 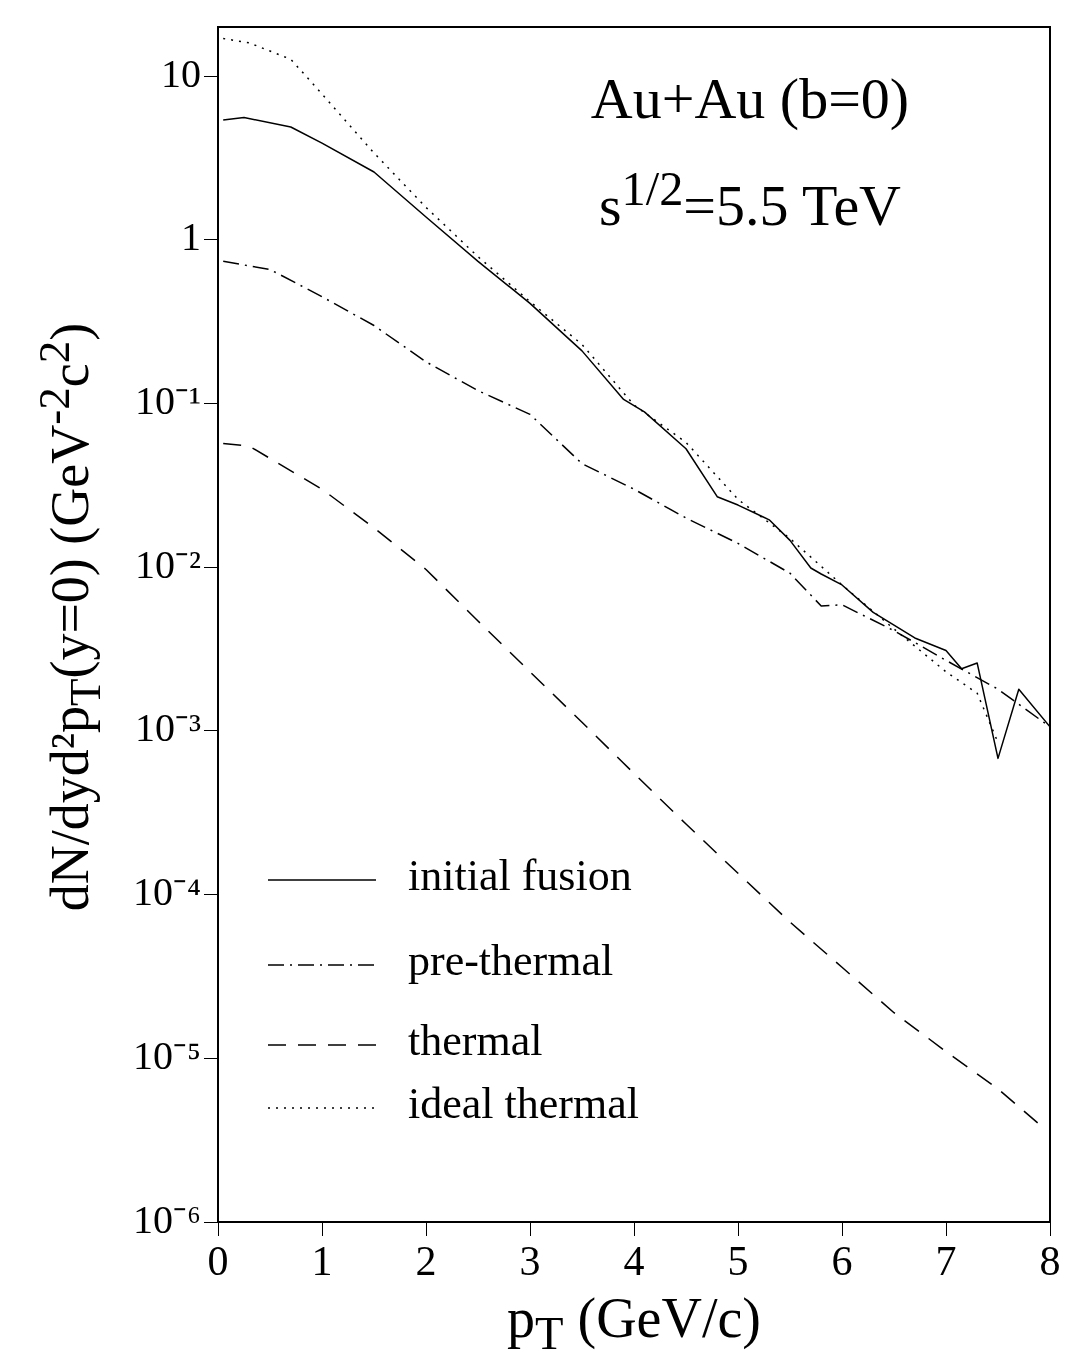 What do you see at coordinates (634, 1261) in the screenshot?
I see `x-tick-label: 4` at bounding box center [634, 1261].